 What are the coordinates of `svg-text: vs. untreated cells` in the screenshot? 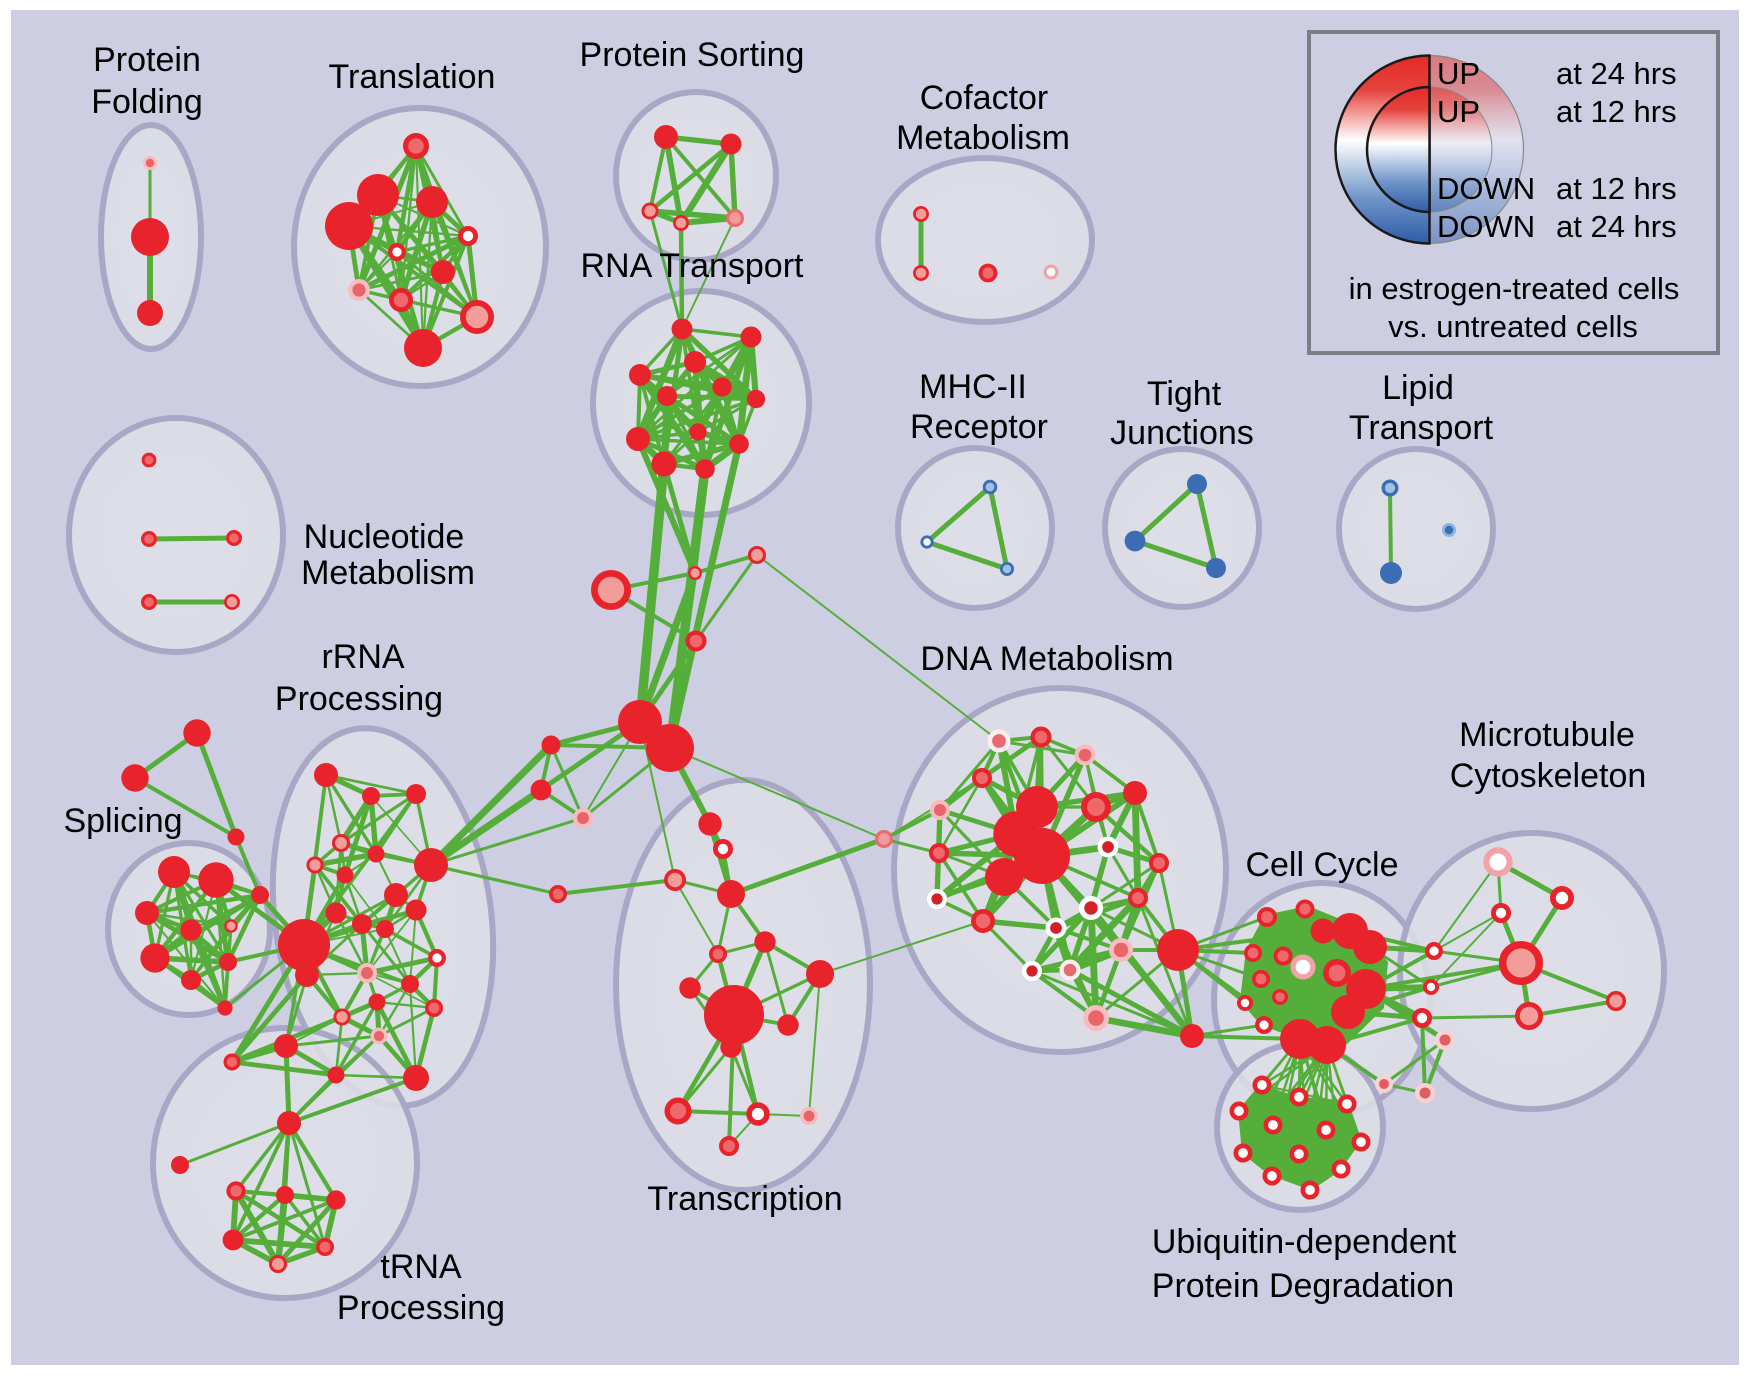 It's located at (1513, 326).